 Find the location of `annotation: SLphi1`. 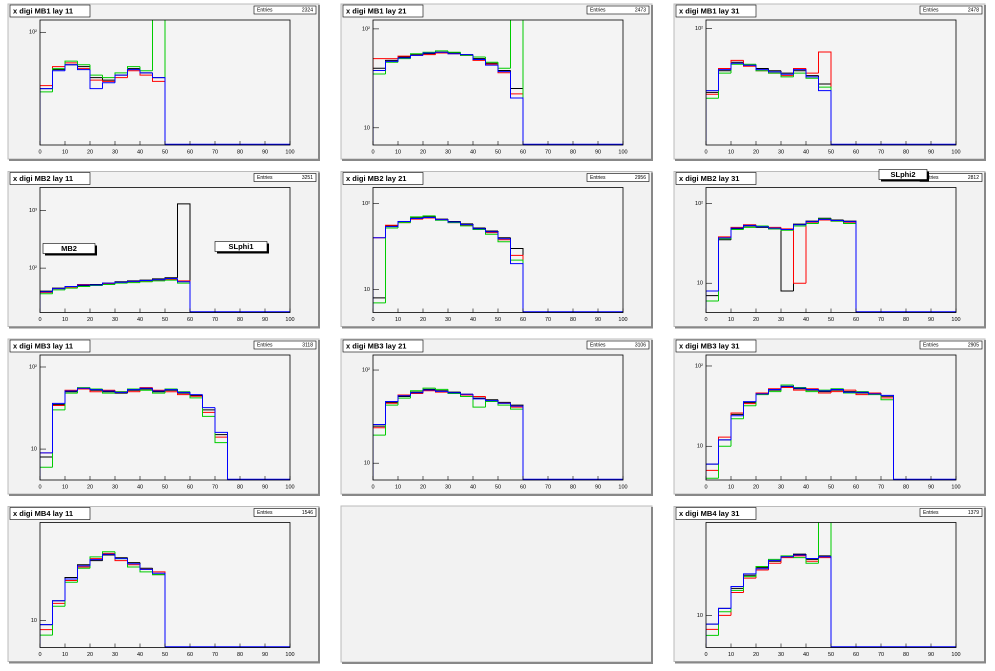

annotation: SLphi1 is located at coordinates (240, 246).